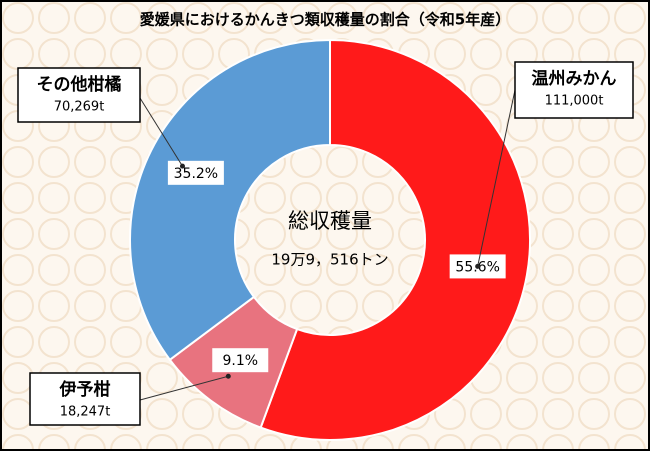  I want to click on share-label: 9.1%, so click(240, 361).